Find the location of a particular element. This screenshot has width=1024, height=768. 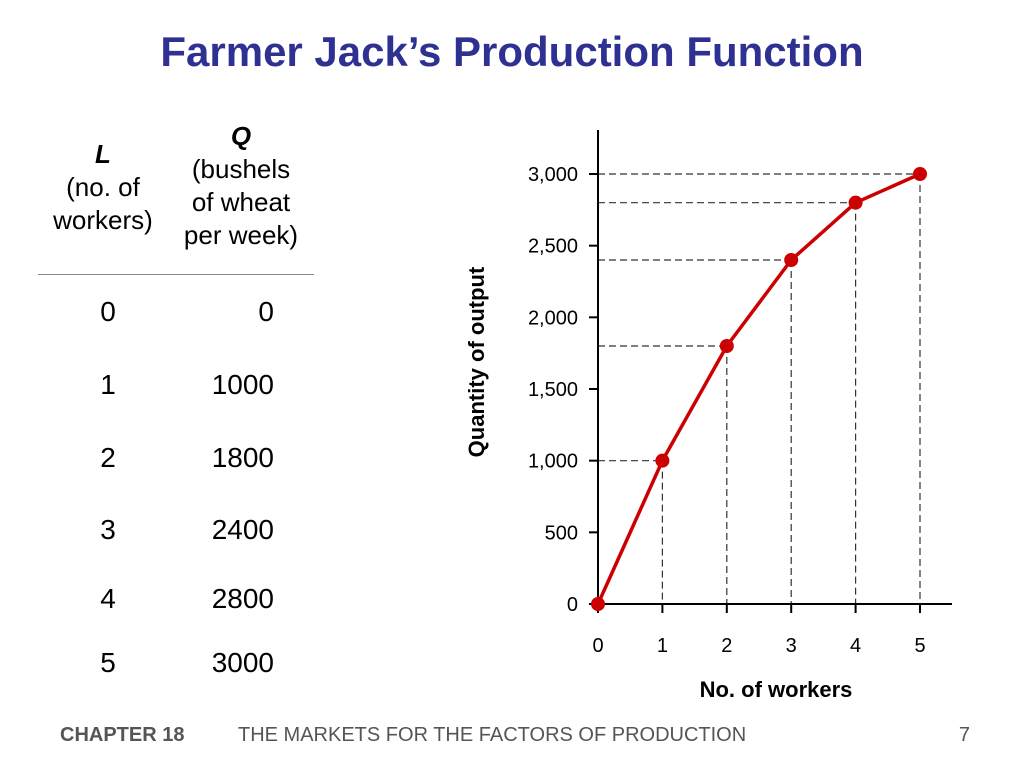

x-tick-label: 2 is located at coordinates (726, 646).